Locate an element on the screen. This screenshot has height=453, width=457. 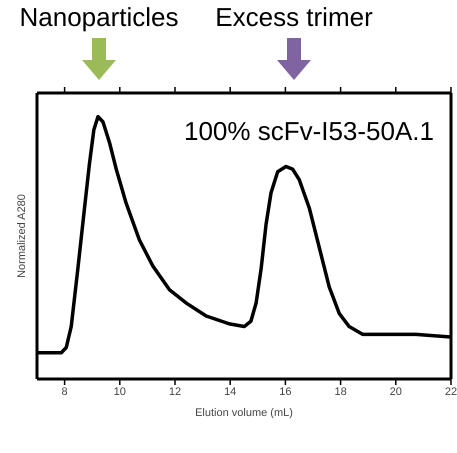
annotation: 100% scFv-I53-50A.1 is located at coordinates (309, 131).